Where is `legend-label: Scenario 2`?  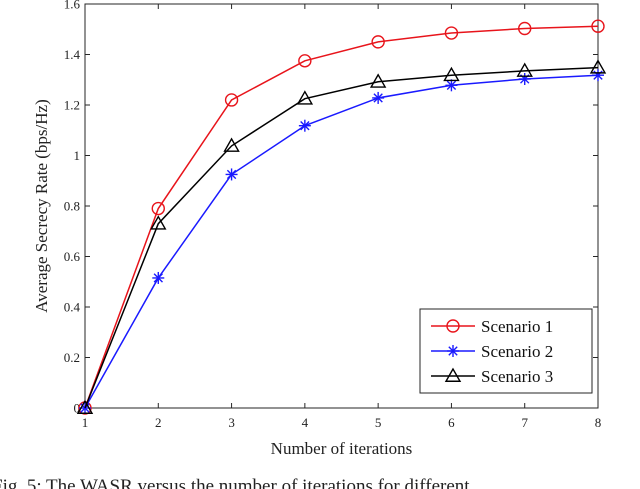 legend-label: Scenario 2 is located at coordinates (517, 351).